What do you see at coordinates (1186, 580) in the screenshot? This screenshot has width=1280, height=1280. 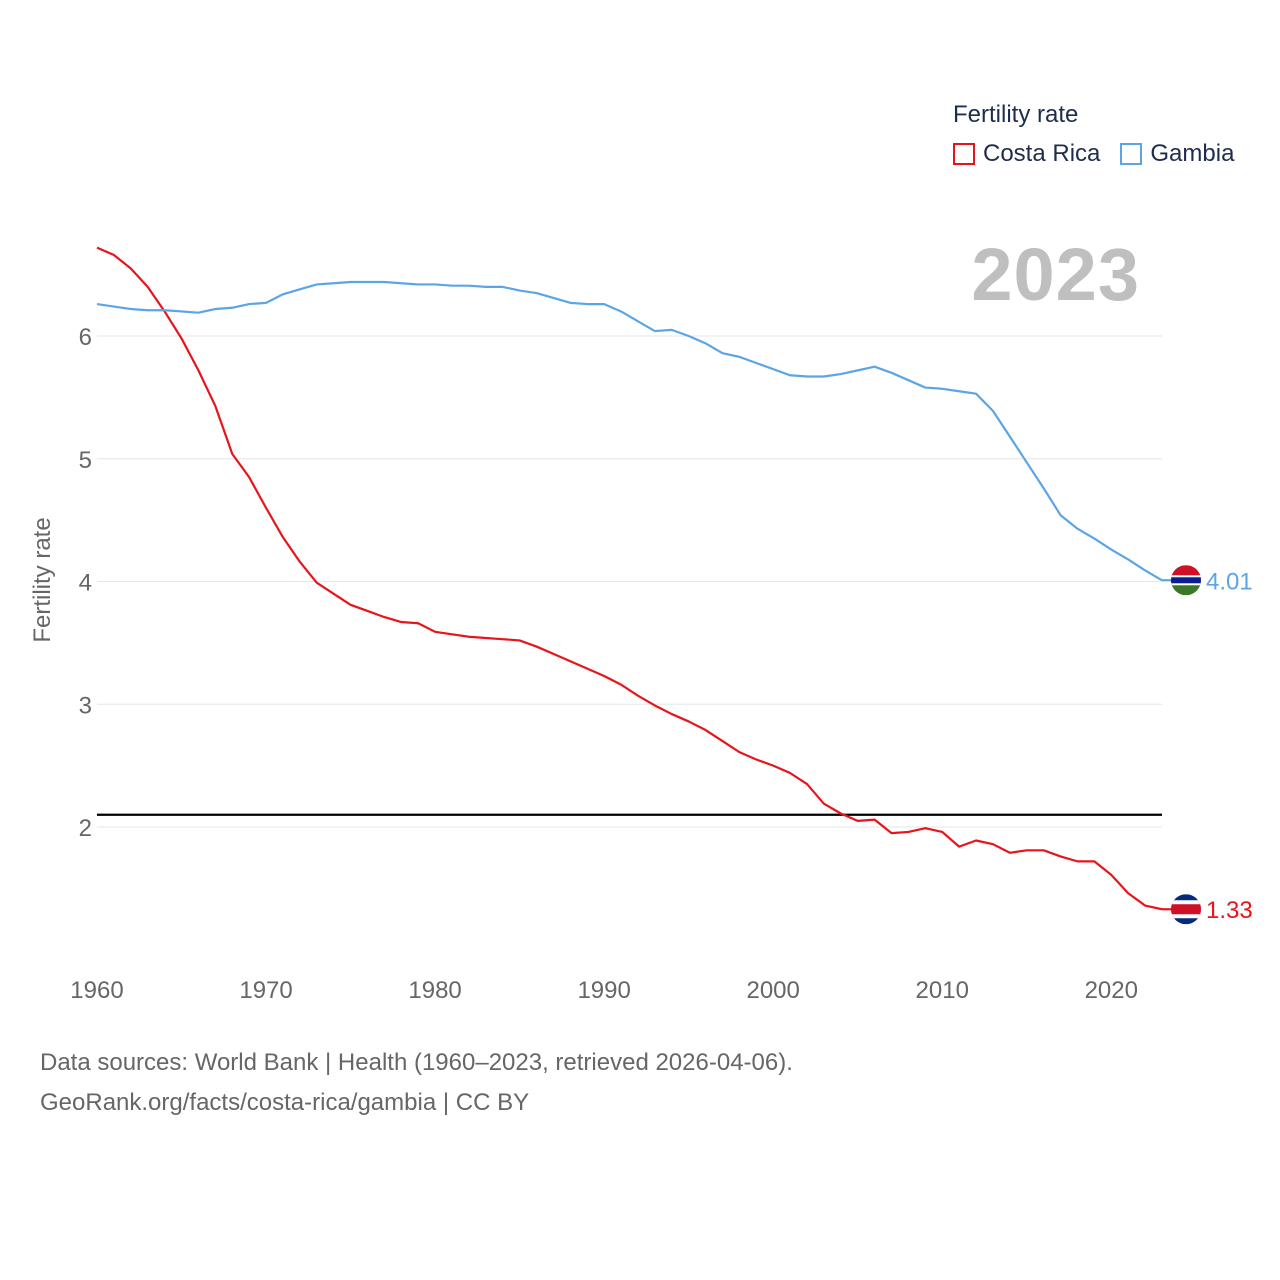 I see `flag-gambia-icon` at bounding box center [1186, 580].